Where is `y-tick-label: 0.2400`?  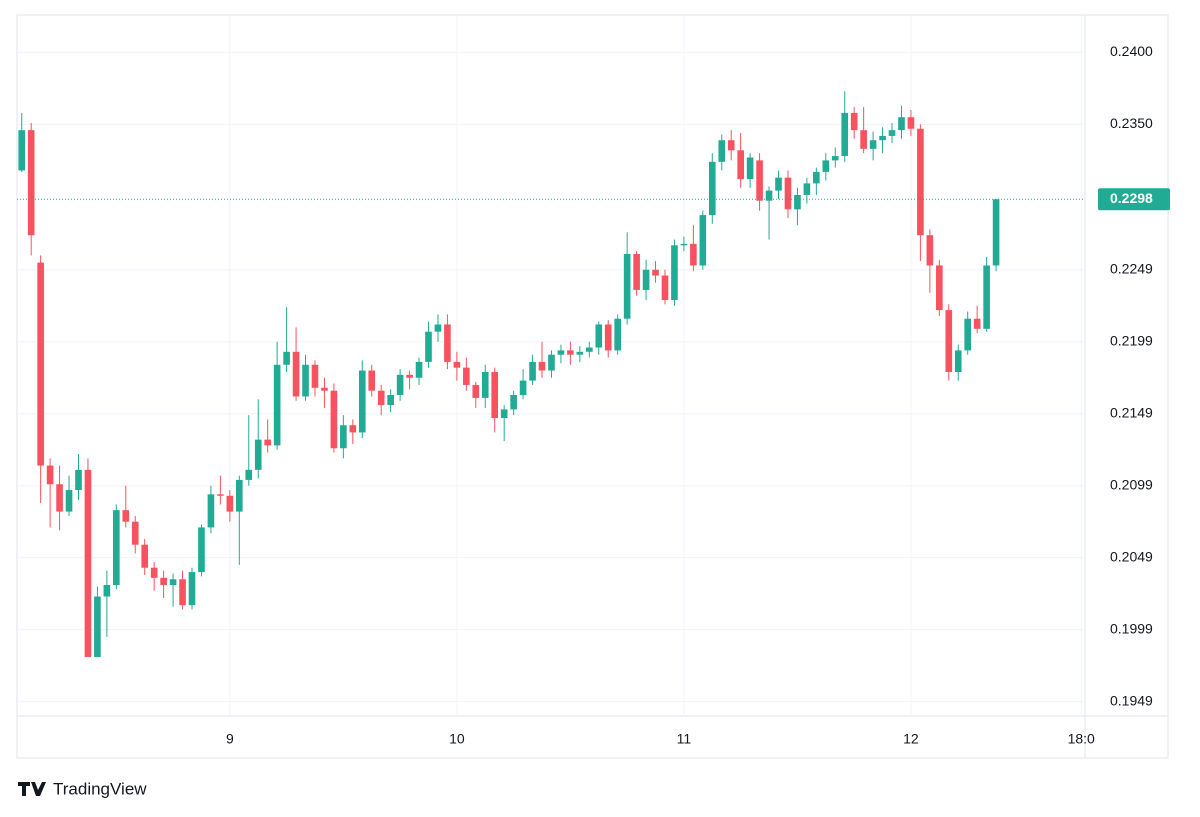 y-tick-label: 0.2400 is located at coordinates (1131, 51).